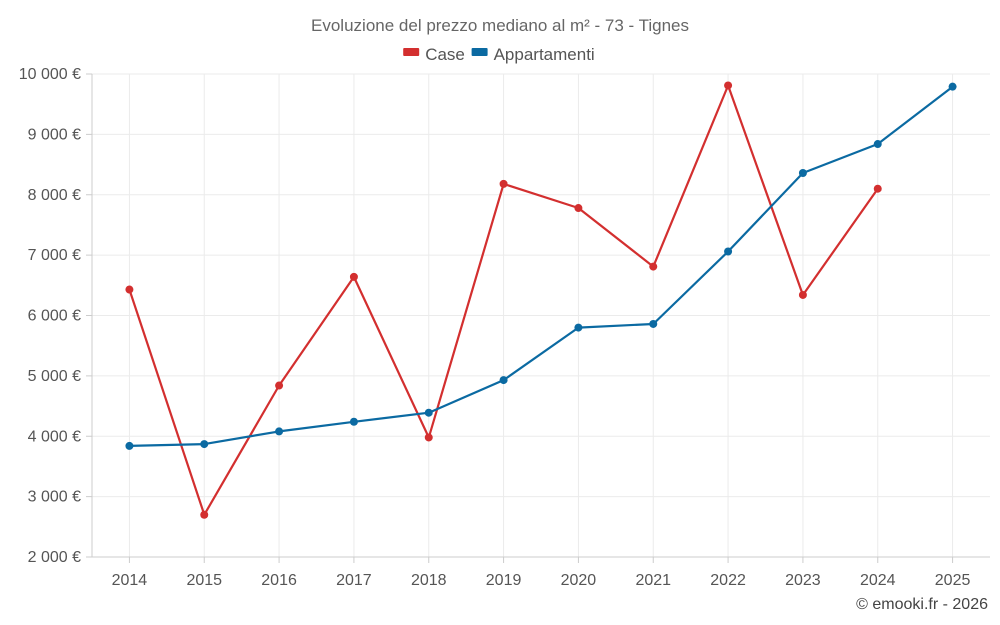  What do you see at coordinates (204, 580) in the screenshot?
I see `x-tick-label: 2015` at bounding box center [204, 580].